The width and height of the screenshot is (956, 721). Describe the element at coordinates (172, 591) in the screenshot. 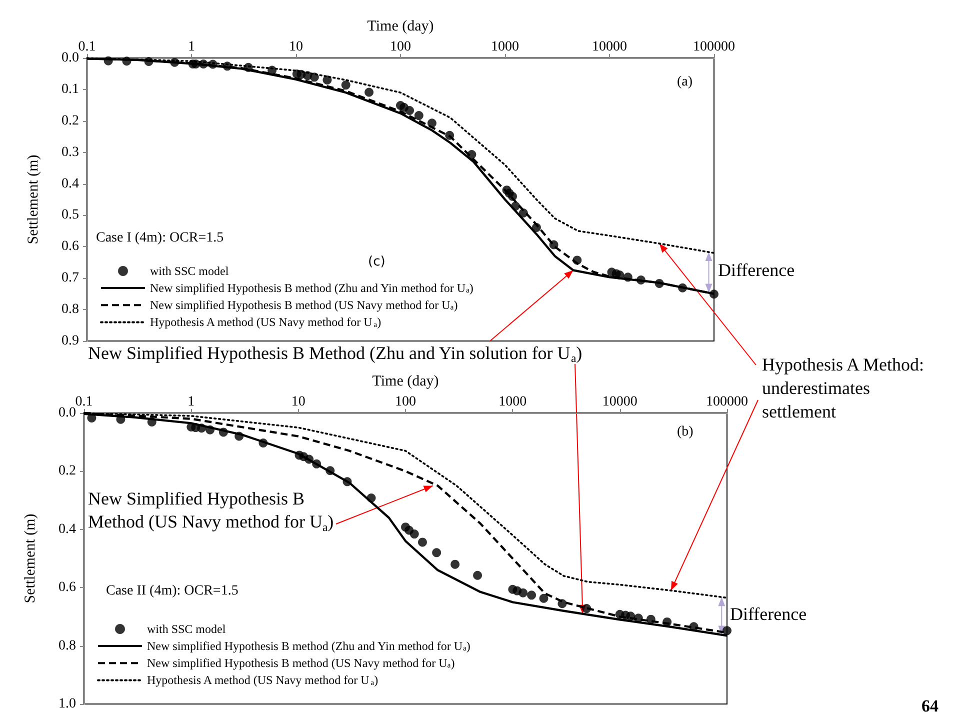

I see `annotation: Case II (4m): OCR=1.5` at that location.